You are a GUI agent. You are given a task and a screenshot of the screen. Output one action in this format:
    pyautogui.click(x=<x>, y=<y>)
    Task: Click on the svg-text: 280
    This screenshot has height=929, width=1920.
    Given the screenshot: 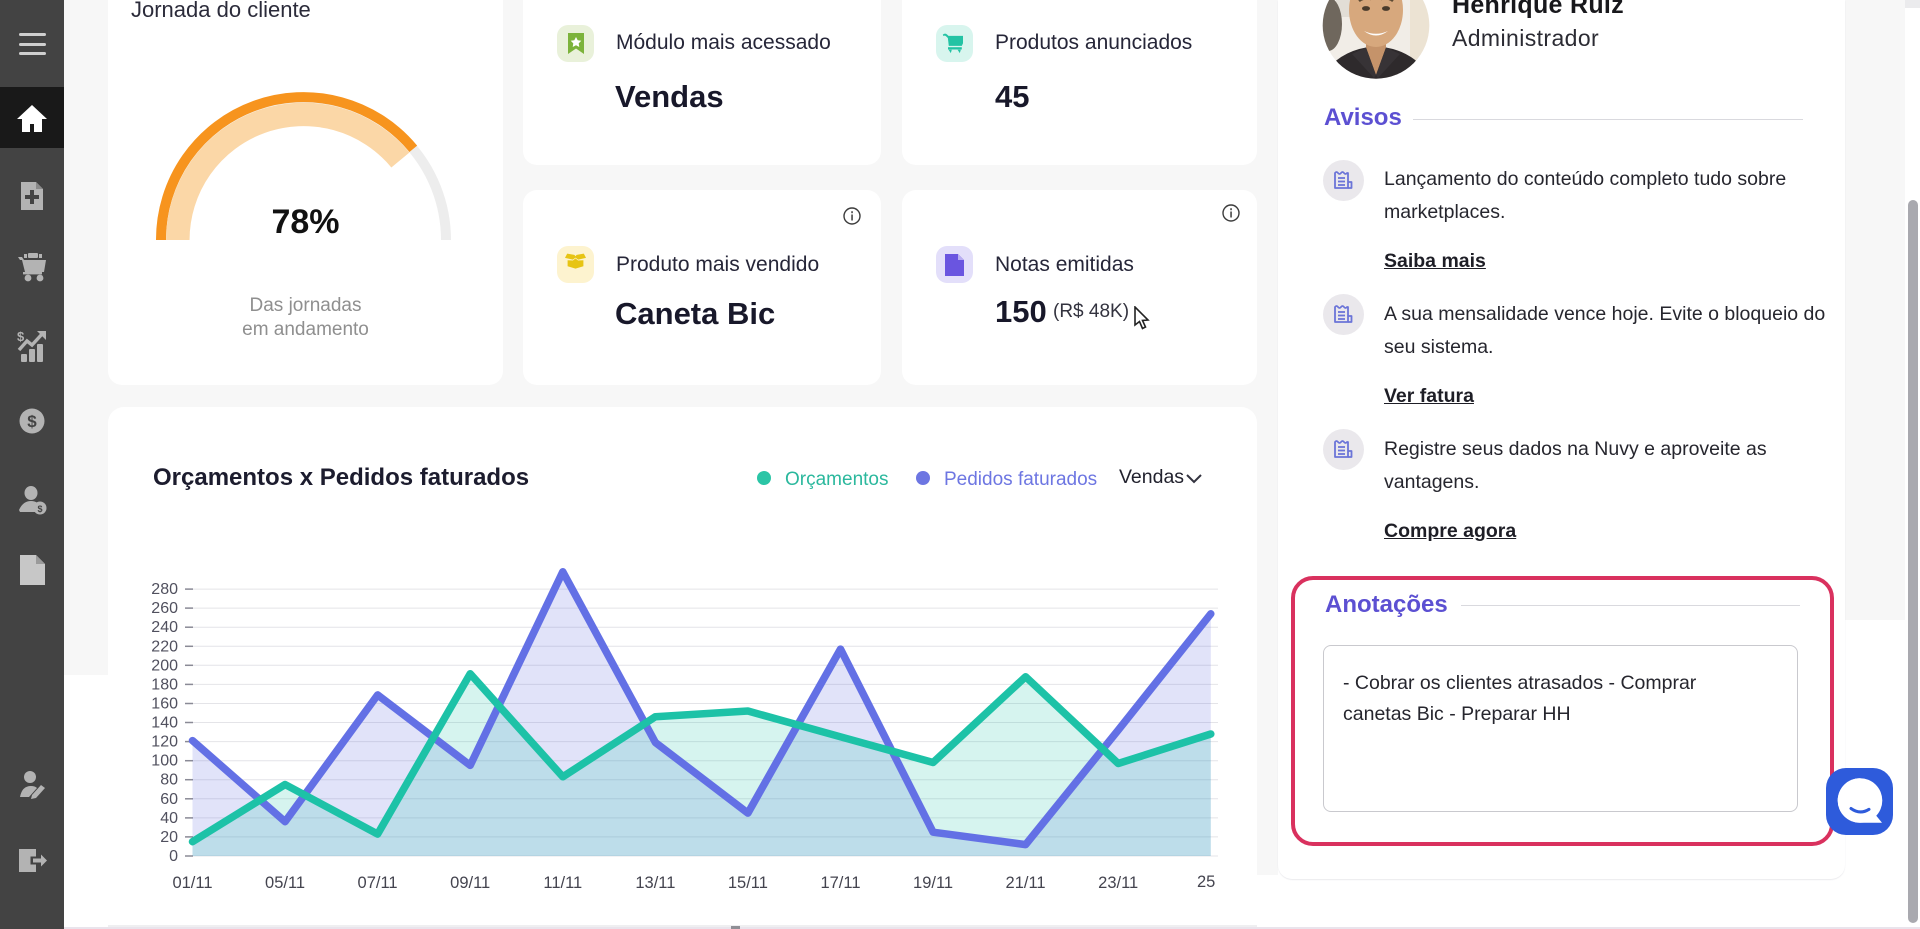 What is the action you would take?
    pyautogui.click(x=164, y=589)
    